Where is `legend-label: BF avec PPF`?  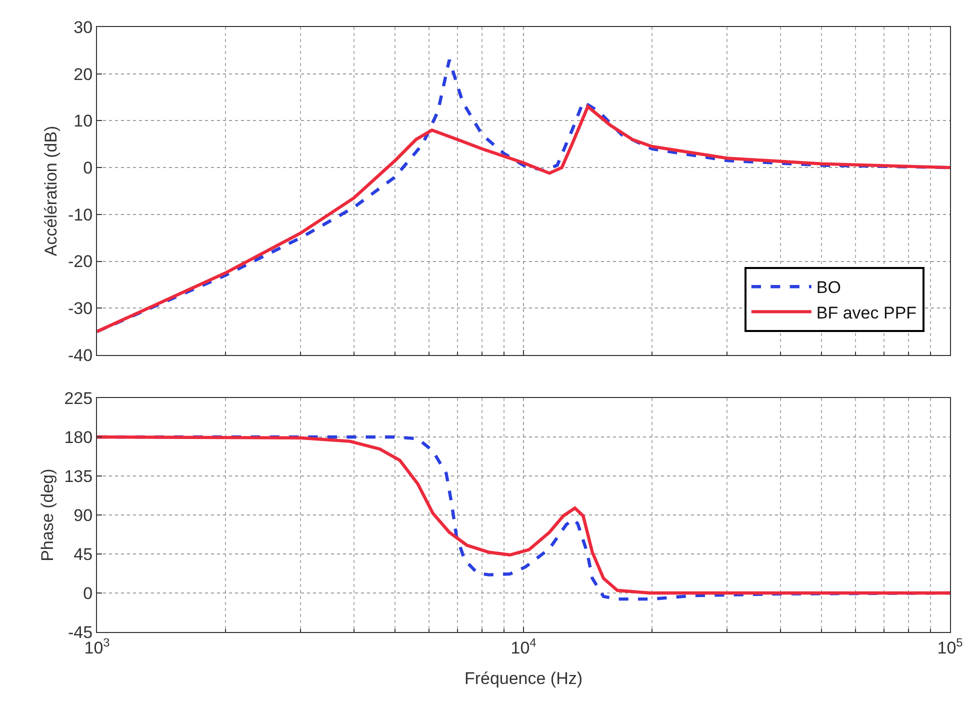
legend-label: BF avec PPF is located at coordinates (866, 312).